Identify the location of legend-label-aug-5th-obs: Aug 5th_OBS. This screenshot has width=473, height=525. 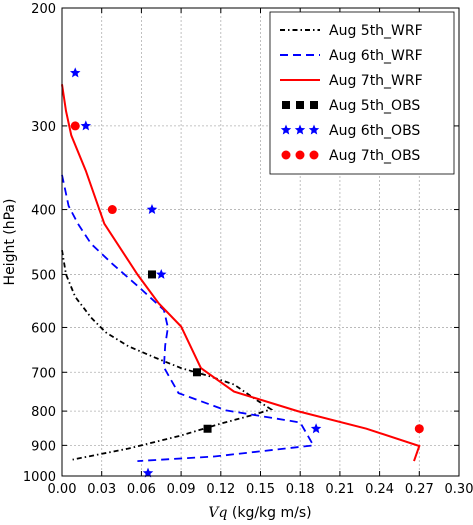
(374, 106).